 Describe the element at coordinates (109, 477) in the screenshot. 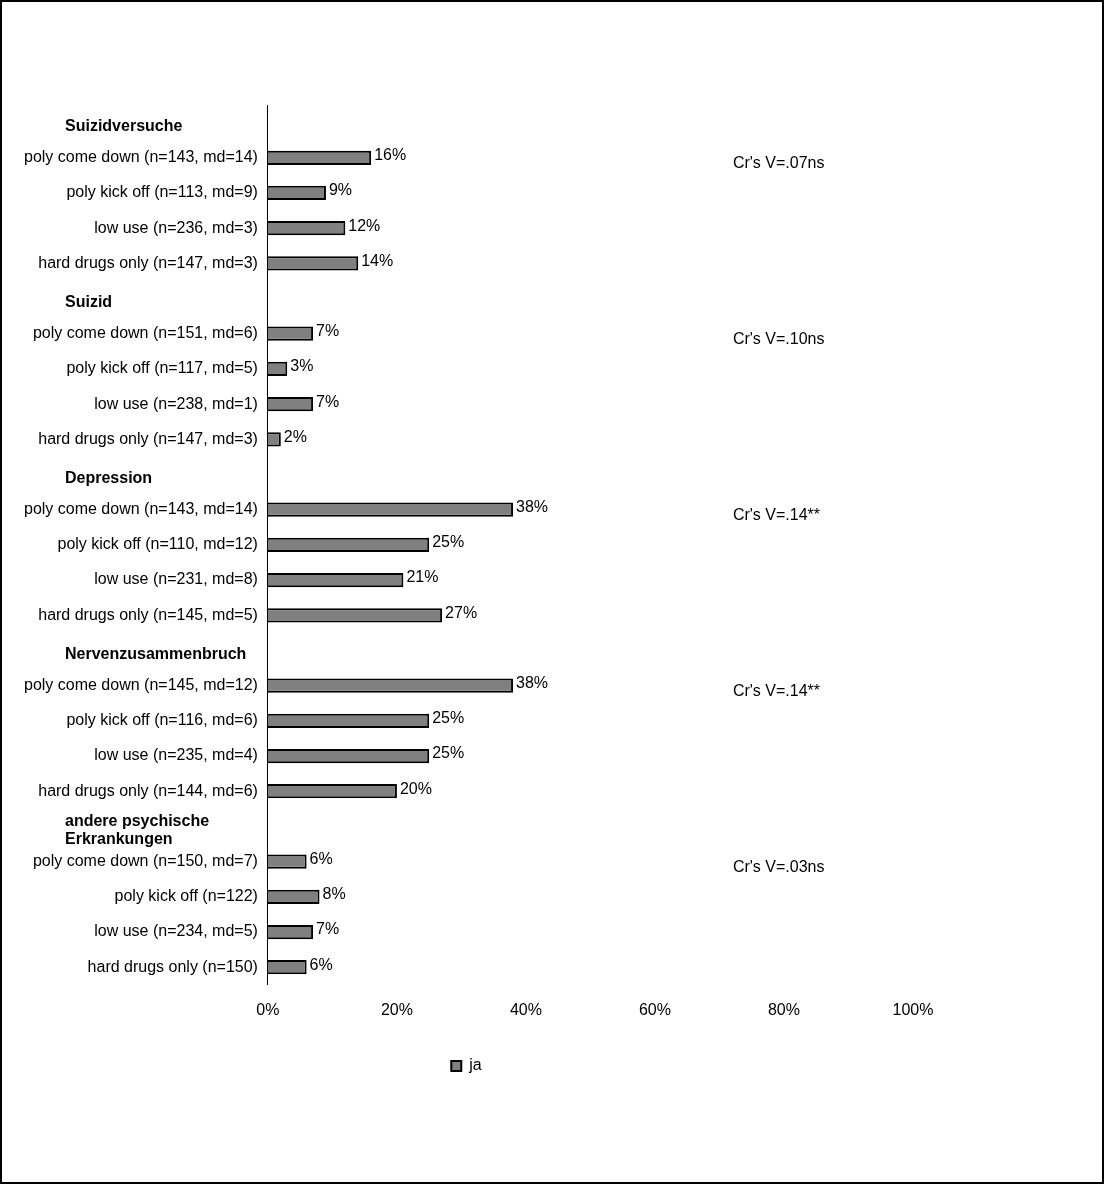

I see `text: Depression` at that location.